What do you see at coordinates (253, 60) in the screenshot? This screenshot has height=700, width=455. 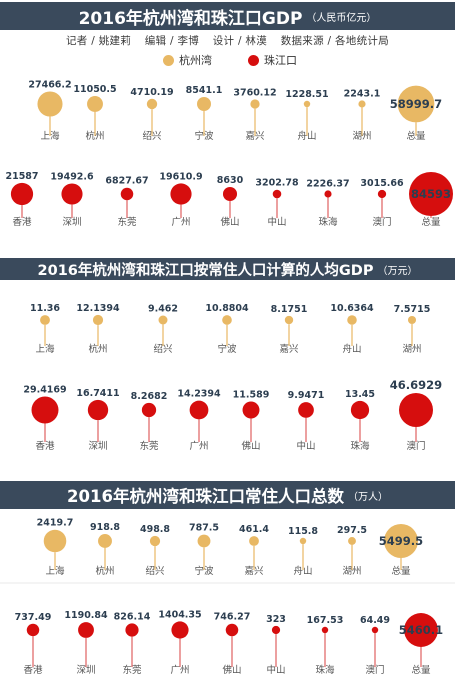 I see `legend-swatch-zjk` at bounding box center [253, 60].